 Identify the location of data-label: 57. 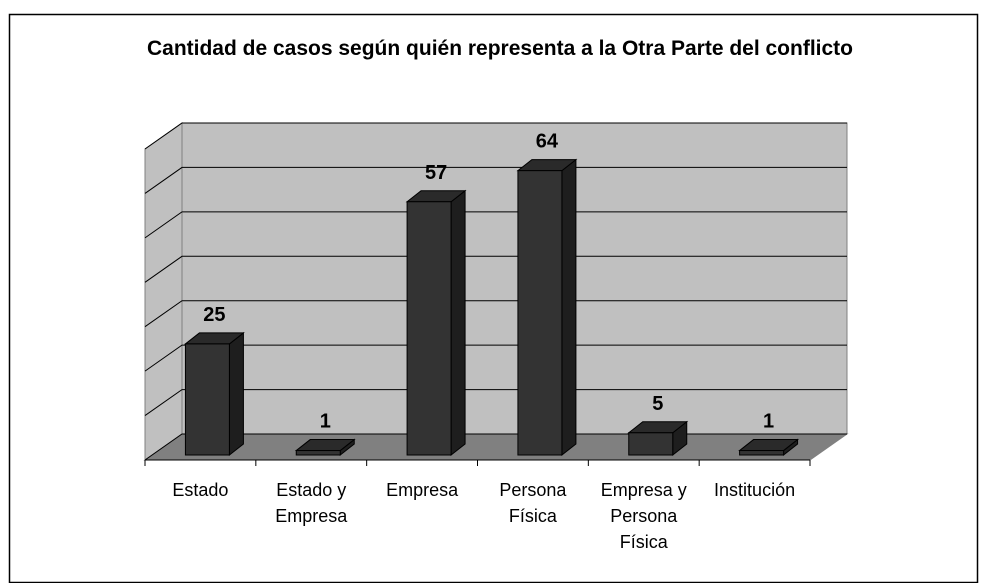
(436, 173).